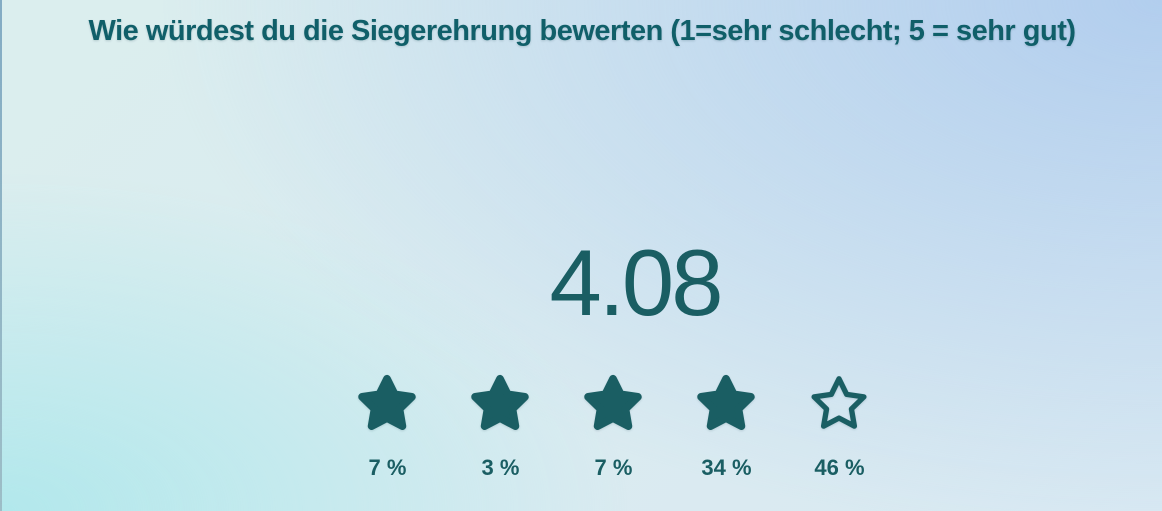  Describe the element at coordinates (839, 404) in the screenshot. I see `star-icon-empty` at that location.